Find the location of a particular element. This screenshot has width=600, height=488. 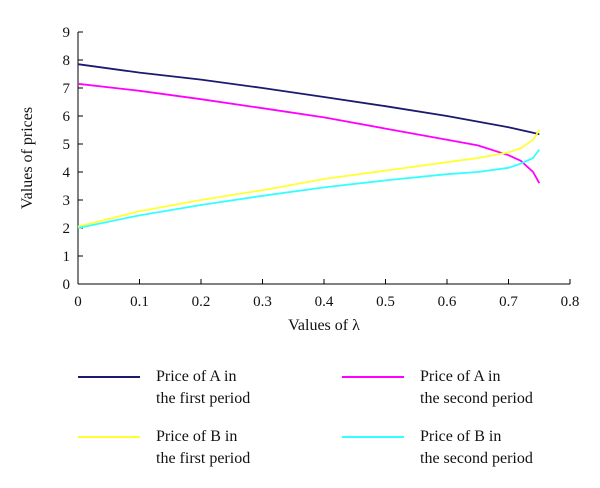

y-tick-label: 2 is located at coordinates (67, 229).